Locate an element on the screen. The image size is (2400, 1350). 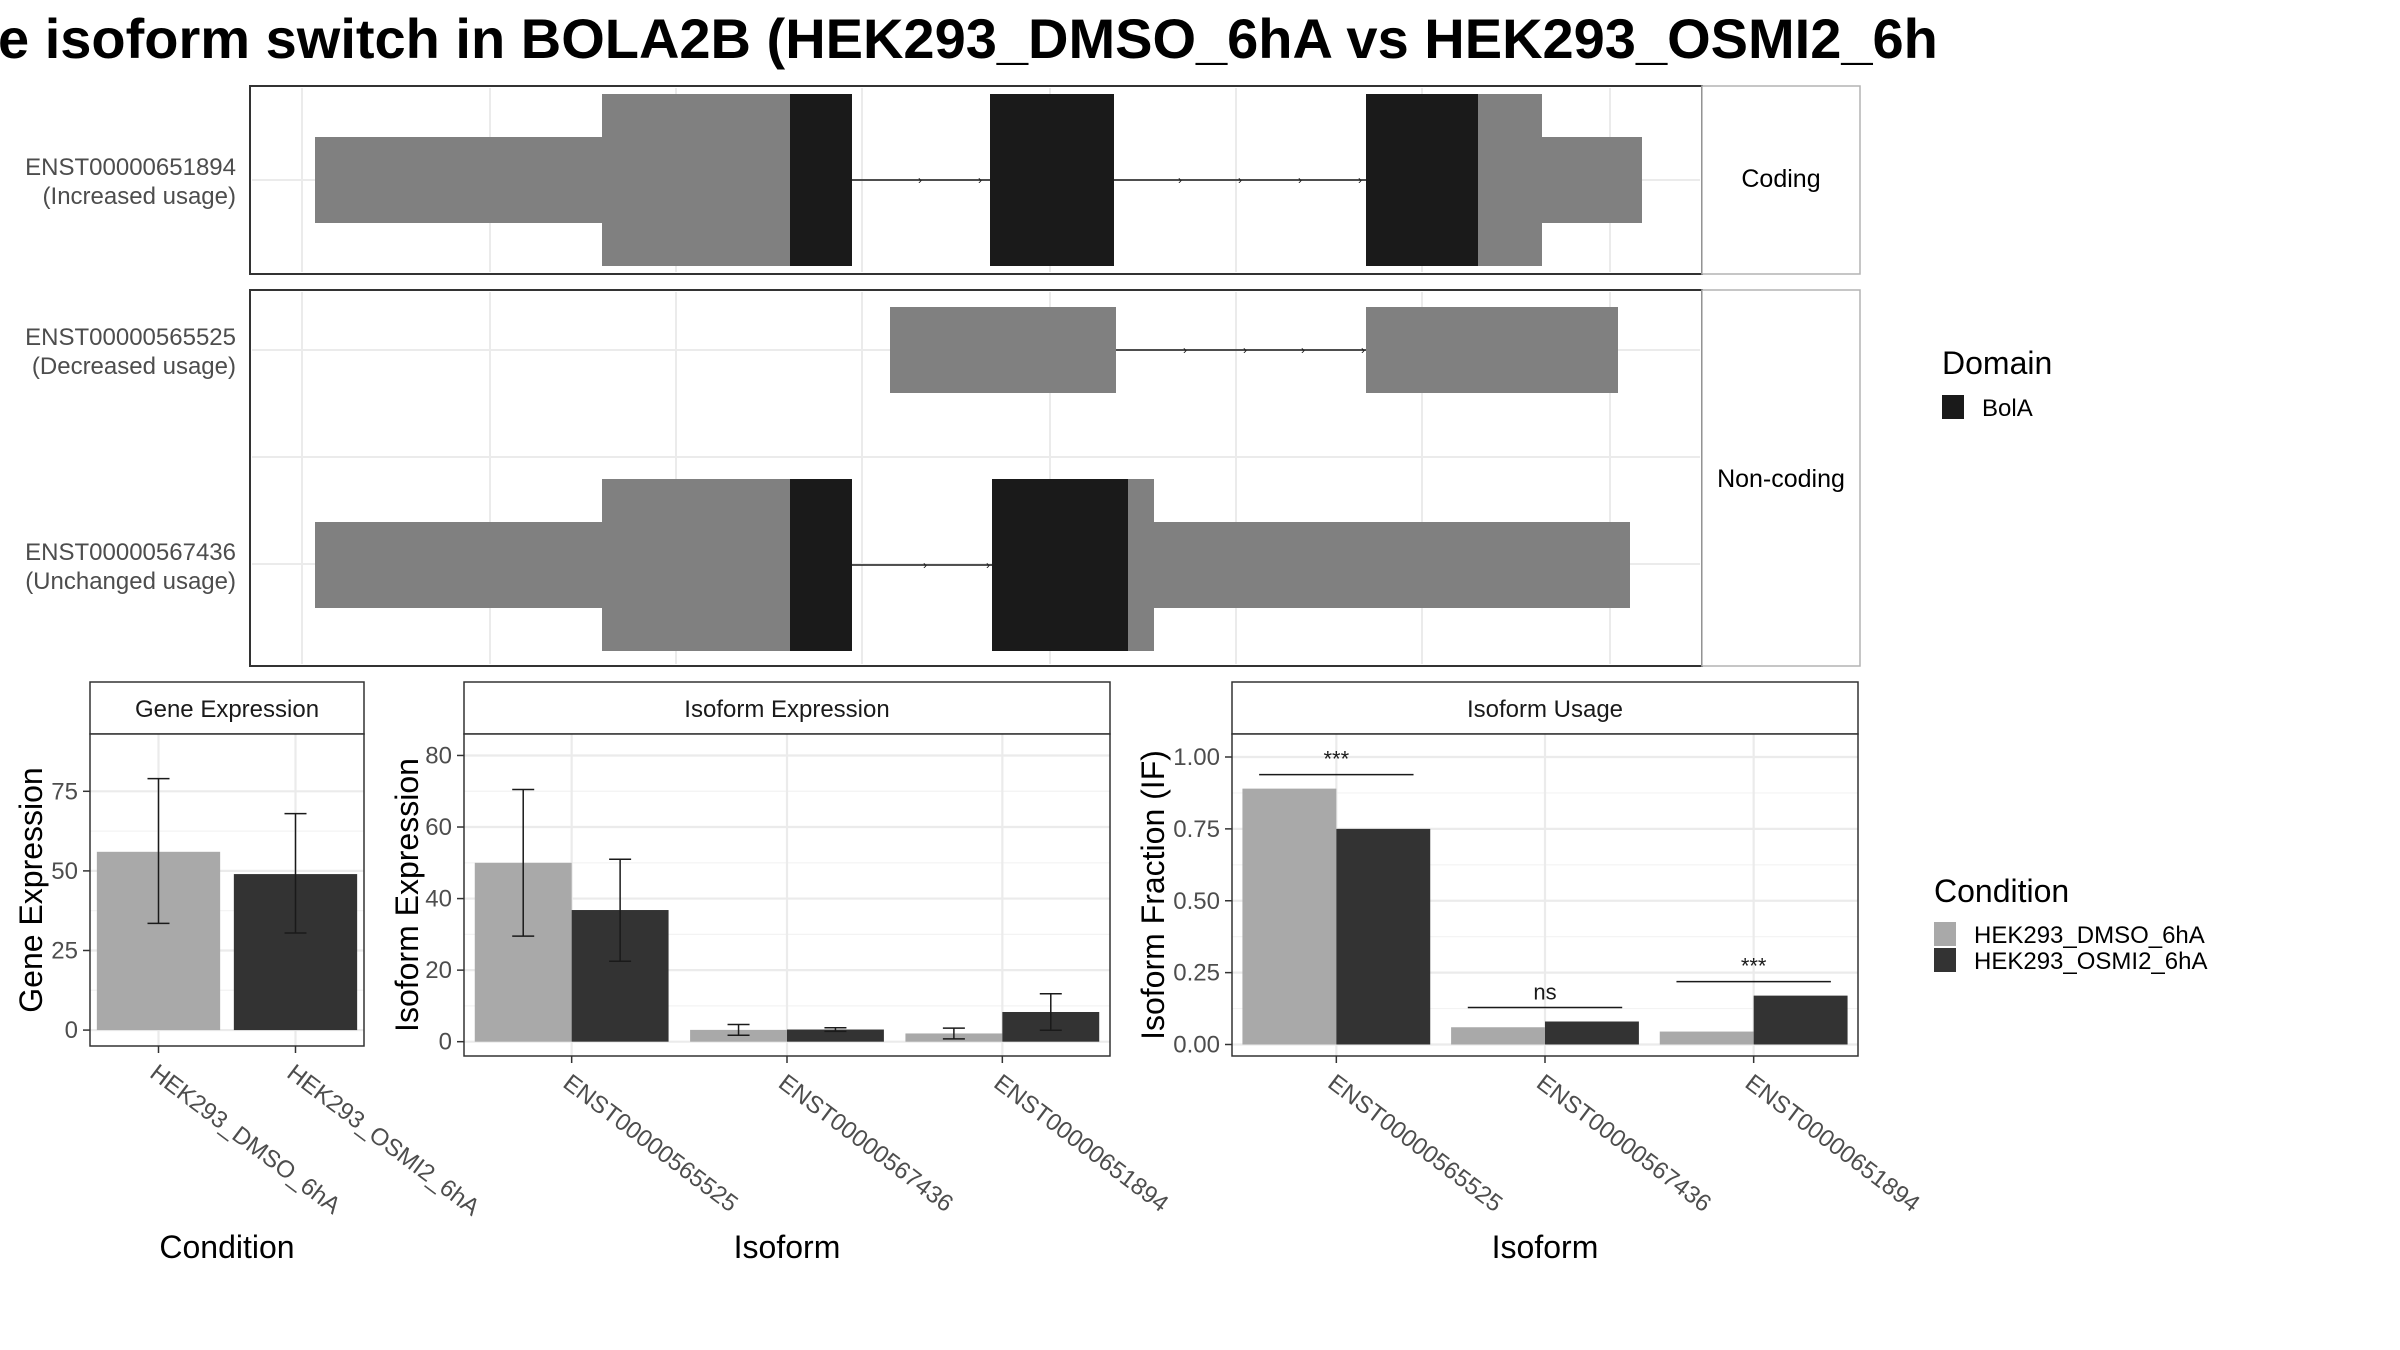
transcript-ENST00000565525: › › › › is located at coordinates (1254, 350).